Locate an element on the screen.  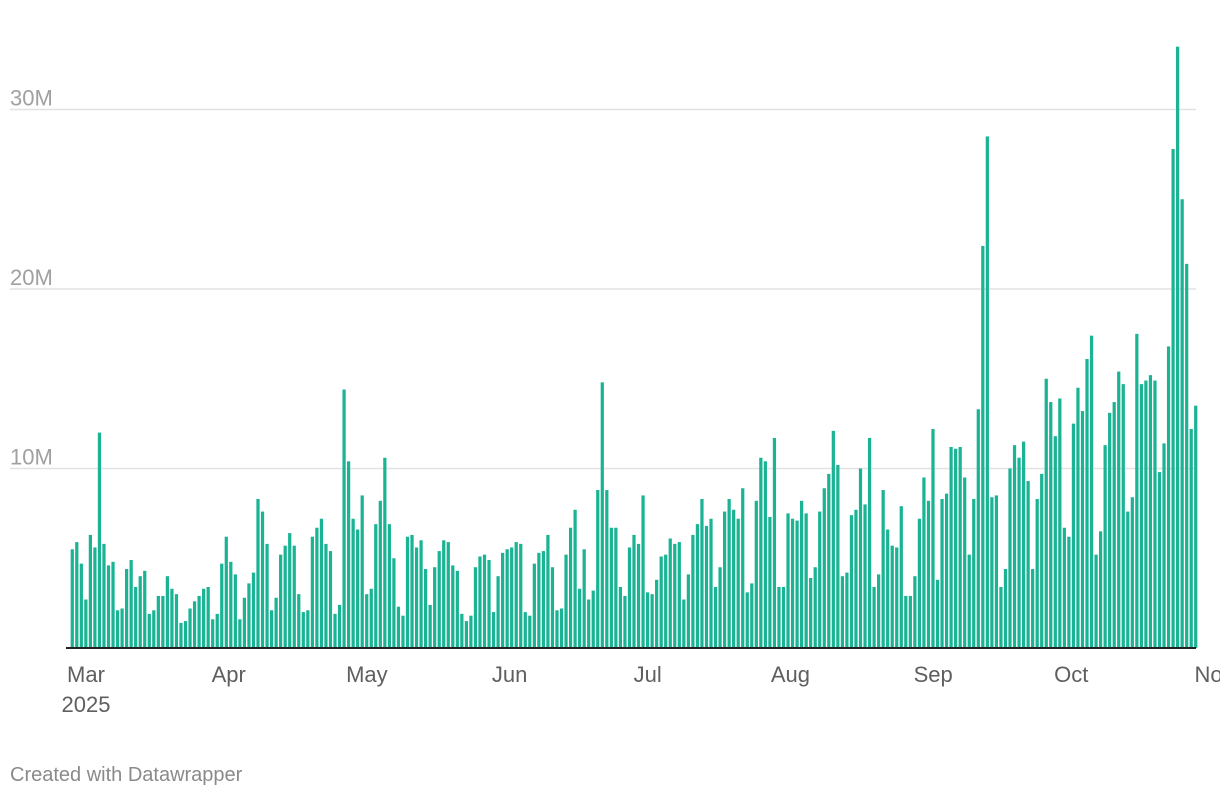
y-tick-label: 20M is located at coordinates (31, 277).